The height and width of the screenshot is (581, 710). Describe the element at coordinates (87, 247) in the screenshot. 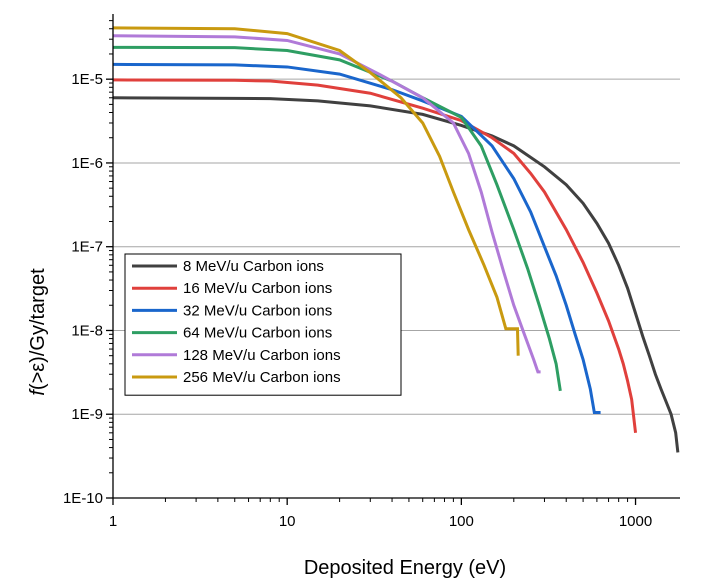

I see `y-tick-label: 1E-7` at that location.